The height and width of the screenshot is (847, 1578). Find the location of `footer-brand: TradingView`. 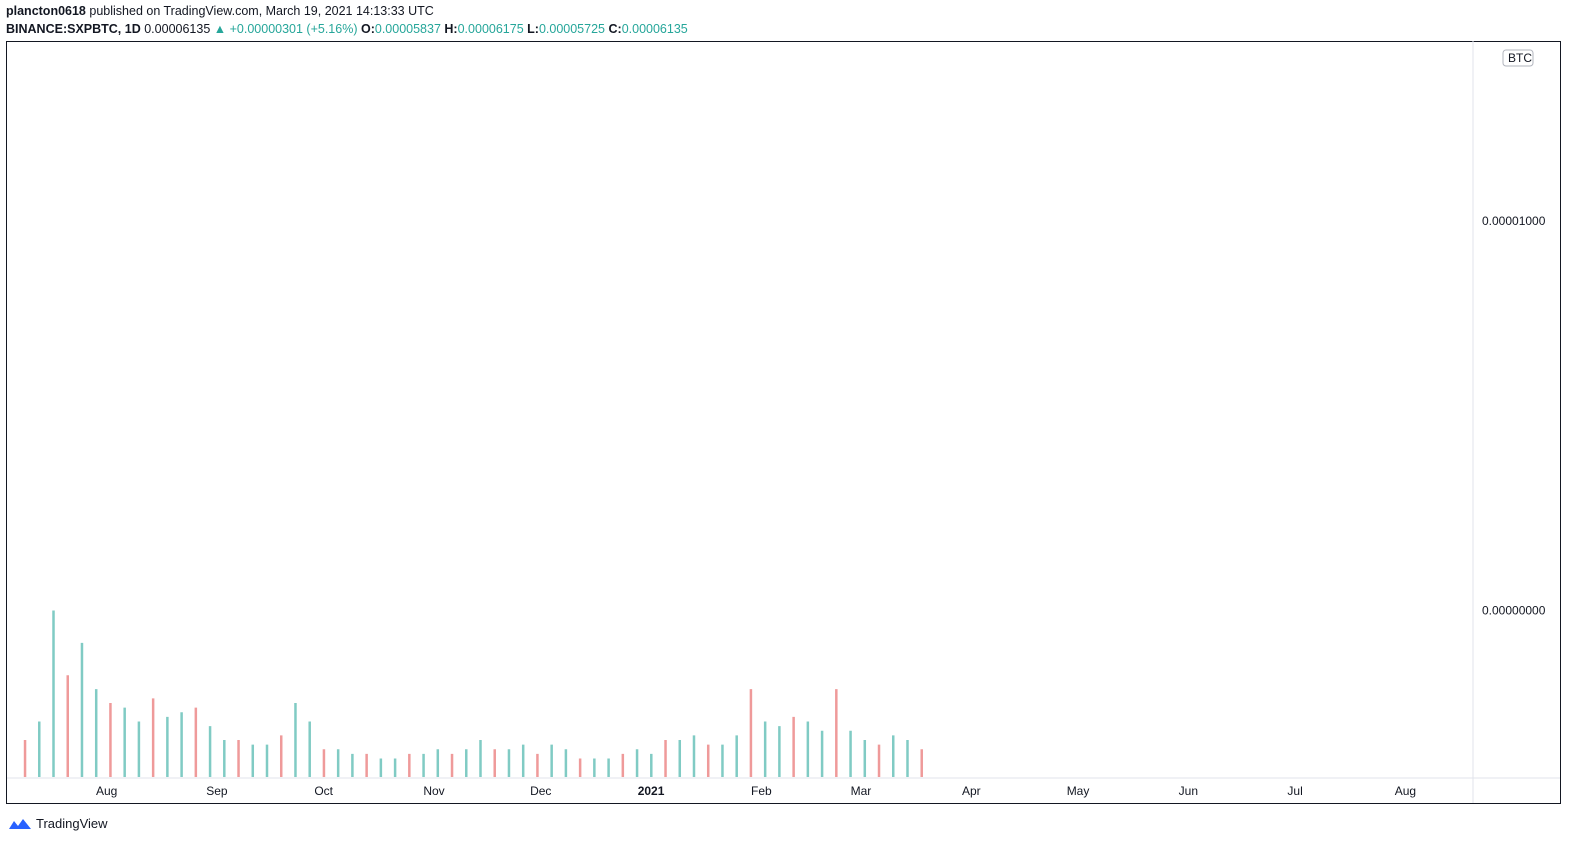

footer-brand: TradingView is located at coordinates (72, 823).